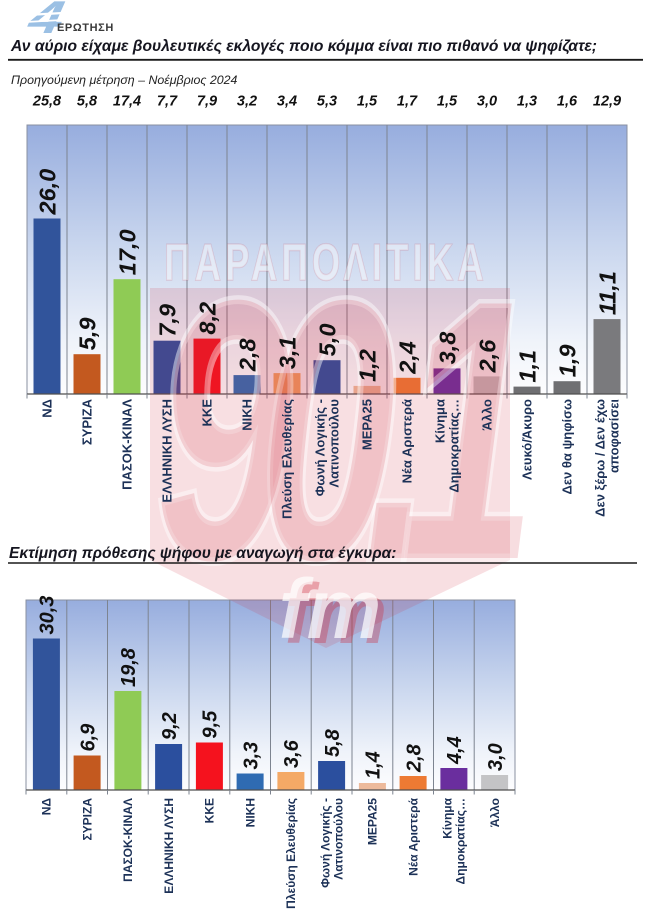 The width and height of the screenshot is (647, 917). I want to click on svg-text: 19,8, so click(129, 667).